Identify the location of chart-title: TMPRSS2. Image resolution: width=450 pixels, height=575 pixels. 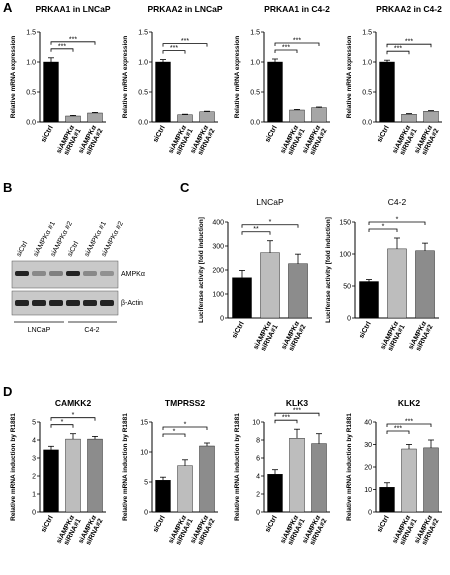
(185, 403).